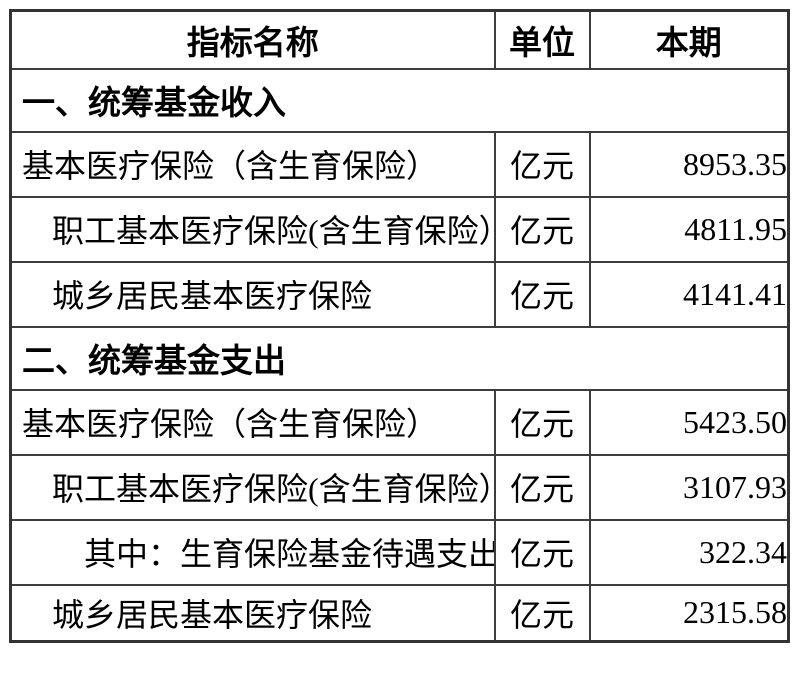  I want to click on value-cell: 8953.35, so click(689, 164).